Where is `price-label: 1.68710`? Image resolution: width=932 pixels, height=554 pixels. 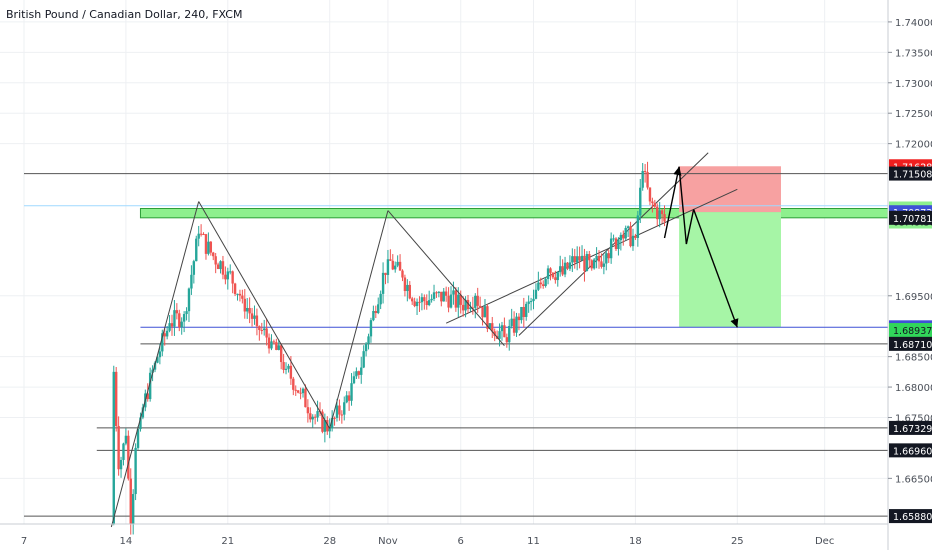
price-label: 1.68710 is located at coordinates (912, 345).